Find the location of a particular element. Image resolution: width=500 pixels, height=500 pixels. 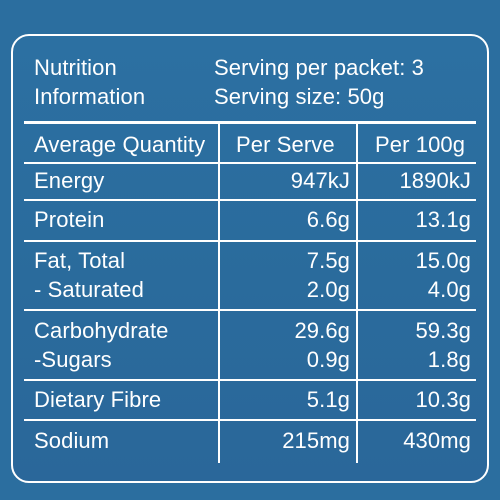

row-label-protein: Protein is located at coordinates (69, 219).